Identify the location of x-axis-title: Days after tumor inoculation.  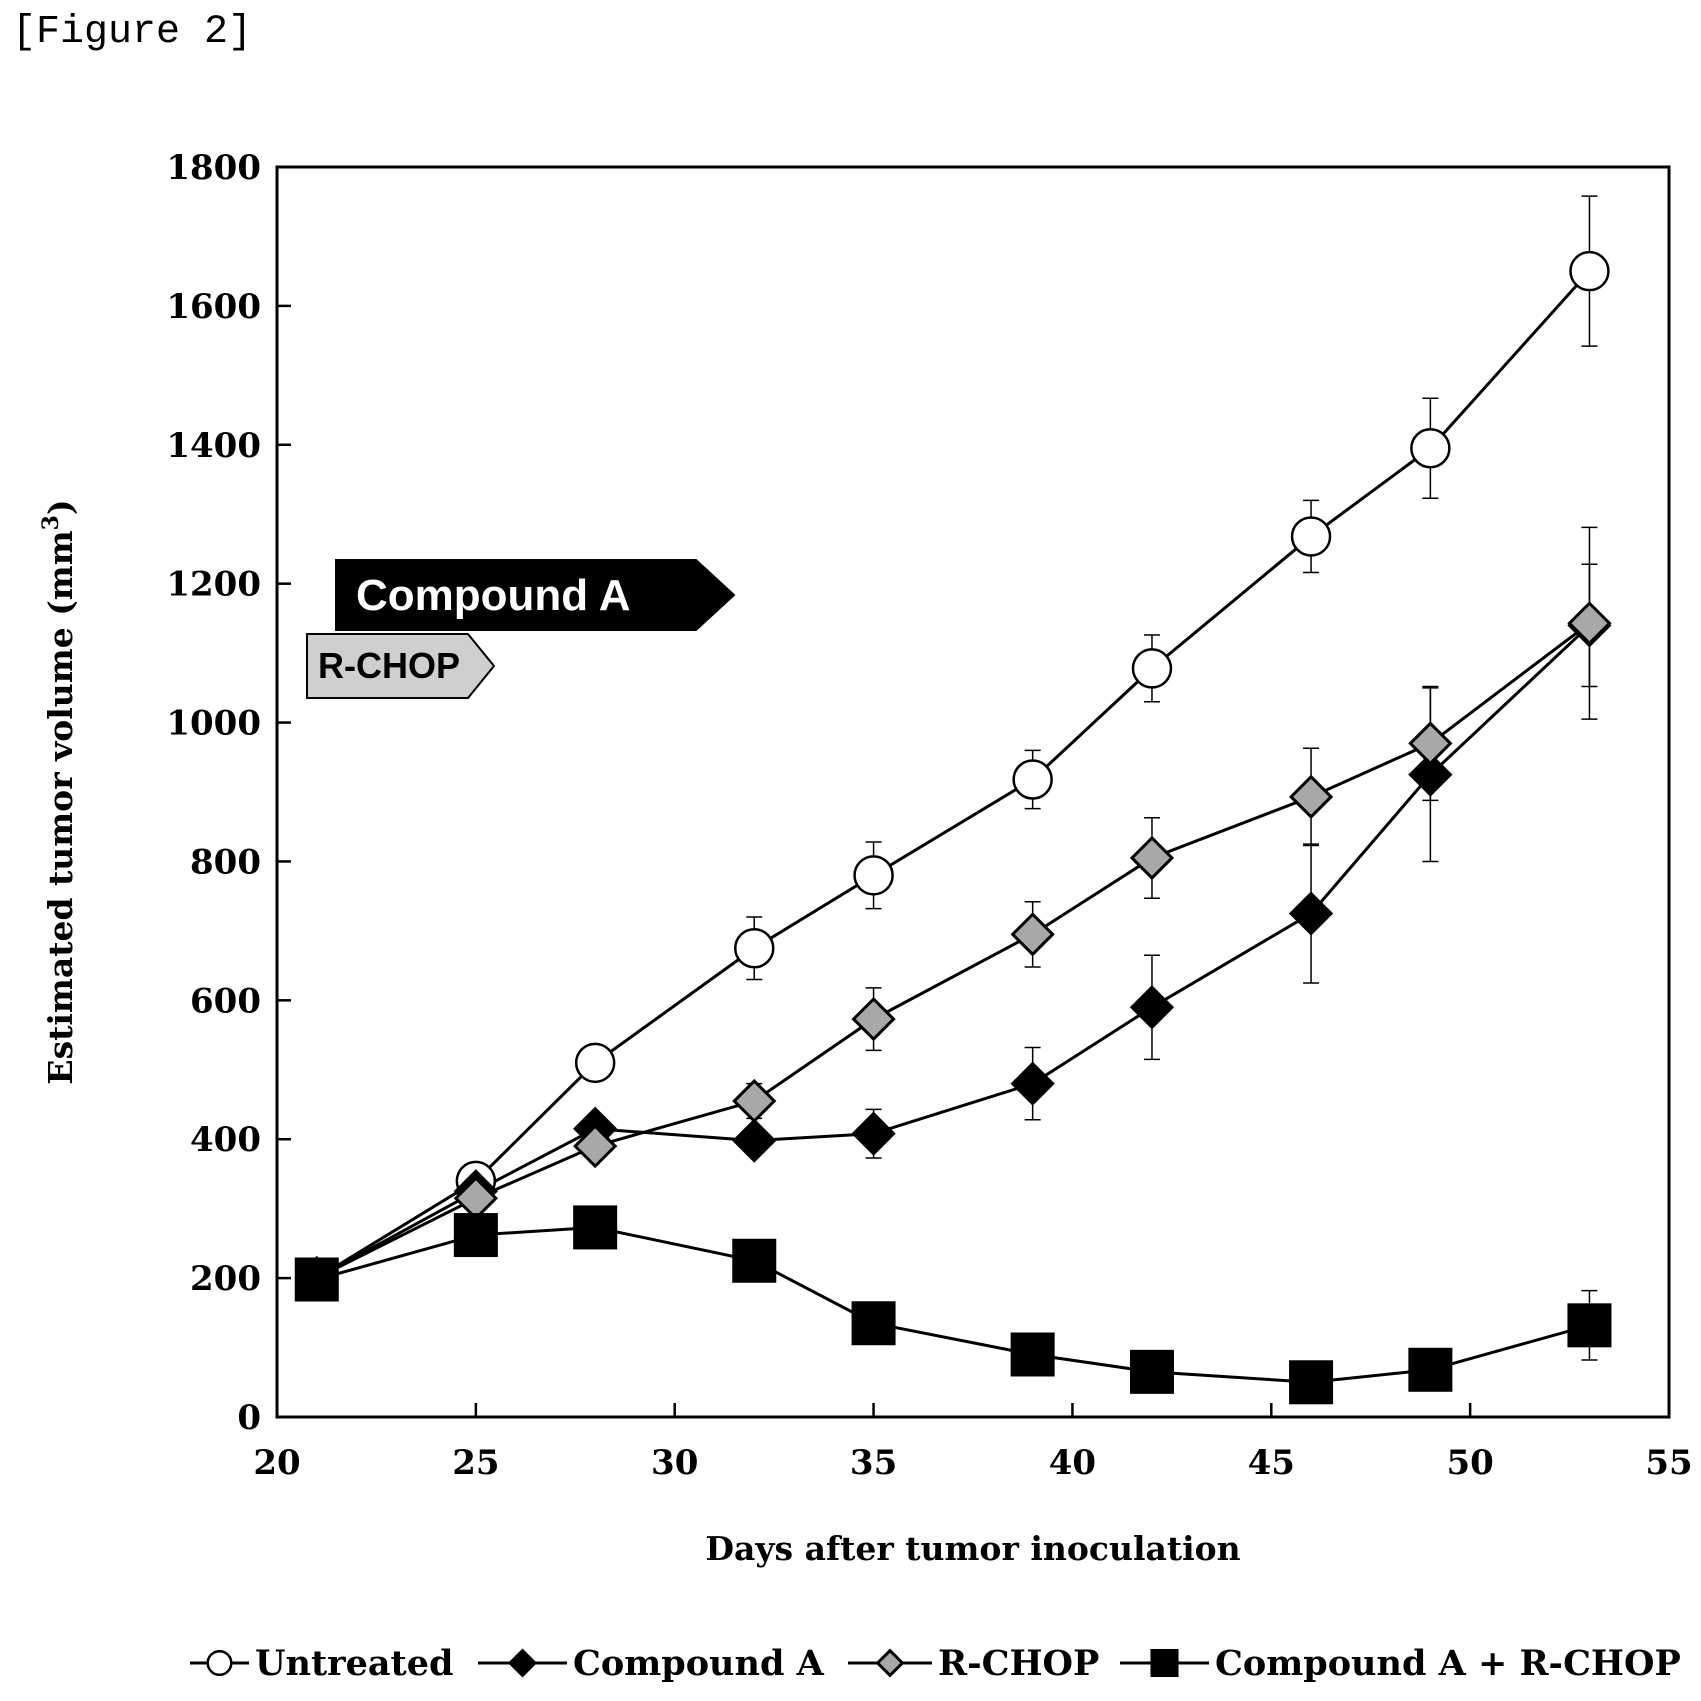
(972, 1548).